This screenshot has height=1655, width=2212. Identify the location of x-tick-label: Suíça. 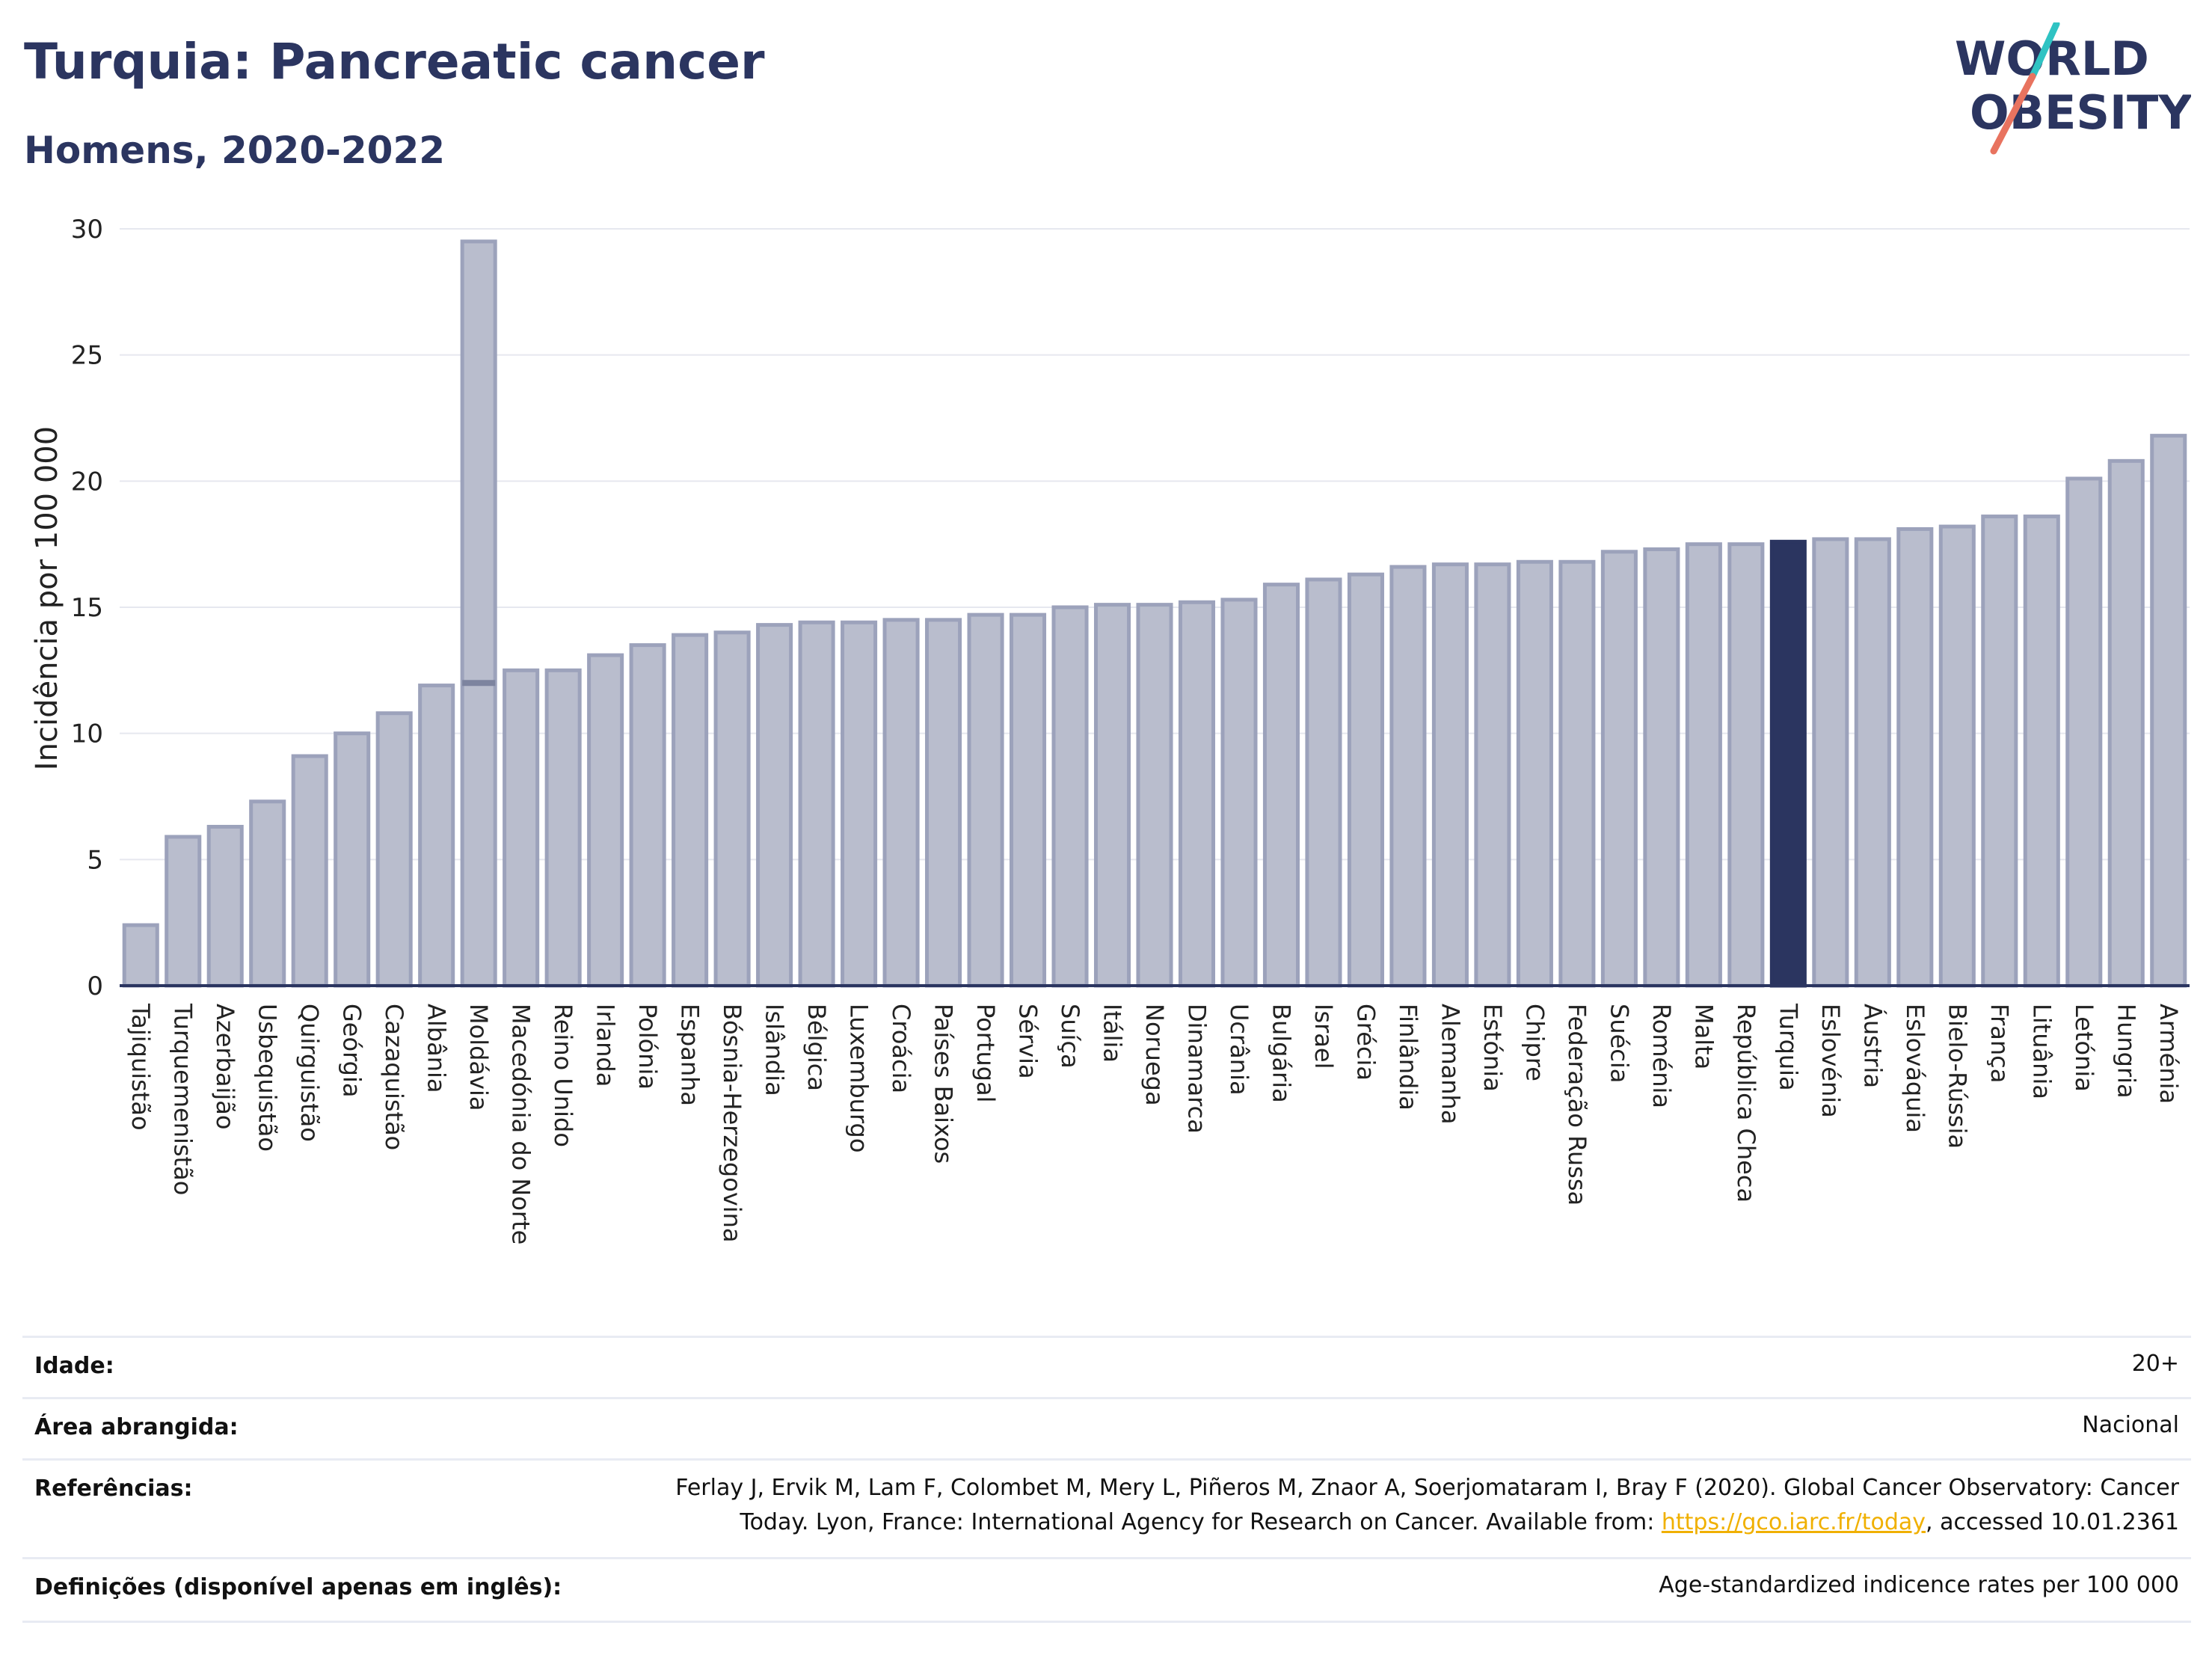
(1070, 1036).